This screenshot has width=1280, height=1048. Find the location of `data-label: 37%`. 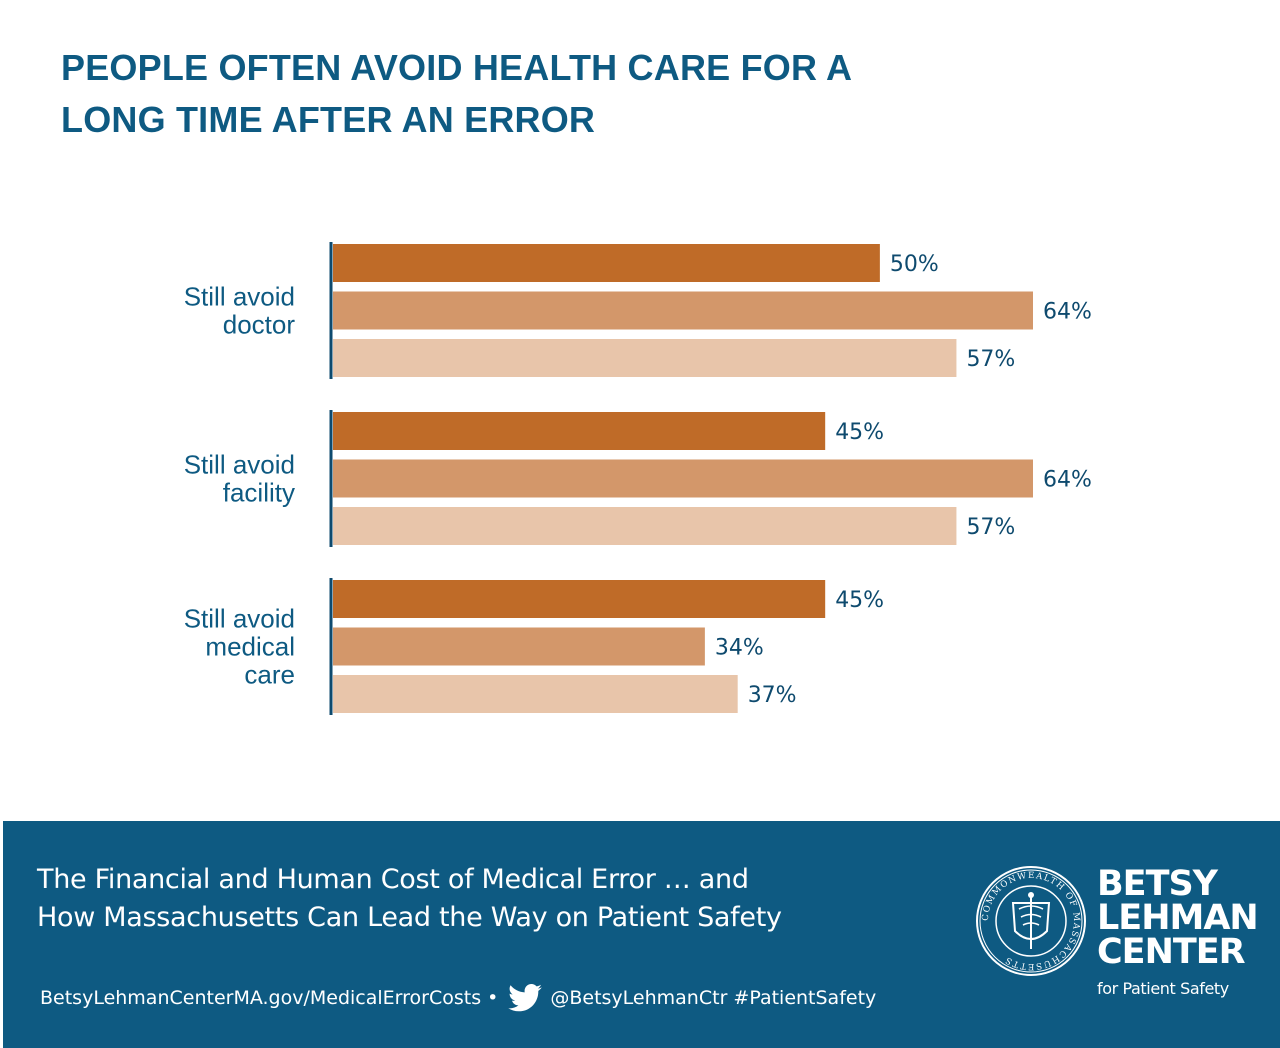

data-label: 37% is located at coordinates (772, 695).